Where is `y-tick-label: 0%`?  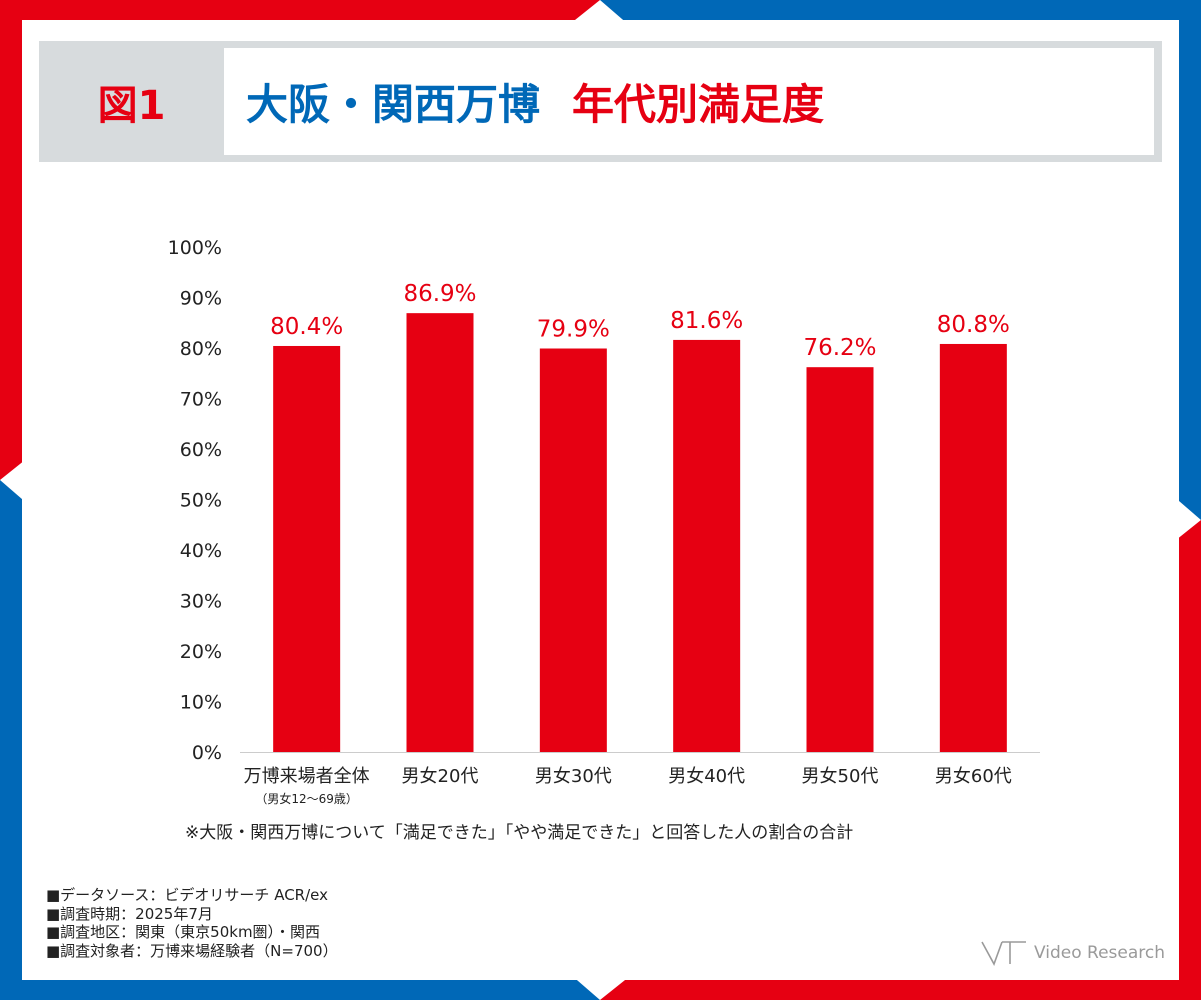 y-tick-label: 0% is located at coordinates (207, 753).